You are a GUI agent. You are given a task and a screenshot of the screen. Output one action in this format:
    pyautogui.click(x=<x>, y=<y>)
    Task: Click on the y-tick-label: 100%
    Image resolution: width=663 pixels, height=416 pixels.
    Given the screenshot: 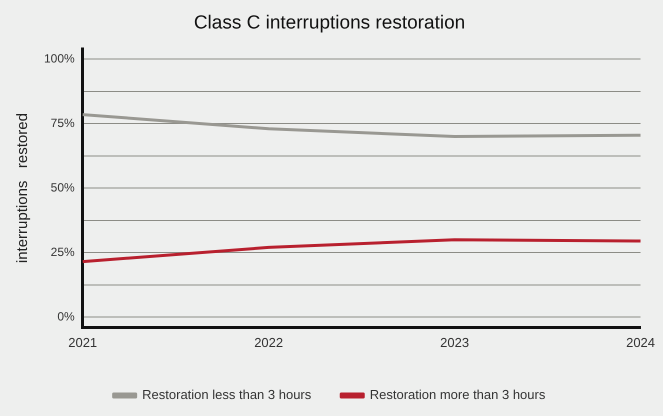 What is the action you would take?
    pyautogui.click(x=60, y=58)
    